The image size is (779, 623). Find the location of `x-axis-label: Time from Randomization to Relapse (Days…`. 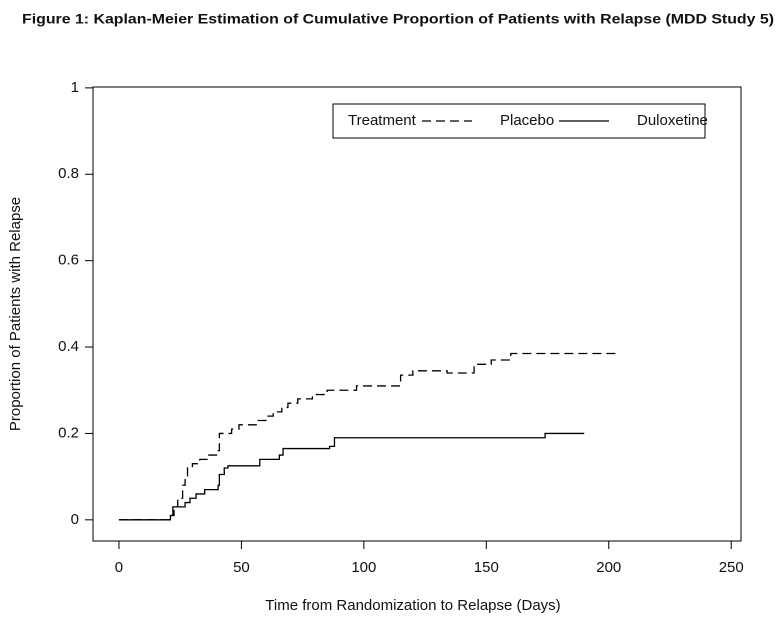

x-axis-label: Time from Randomization to Relapse (Days… is located at coordinates (412, 605).